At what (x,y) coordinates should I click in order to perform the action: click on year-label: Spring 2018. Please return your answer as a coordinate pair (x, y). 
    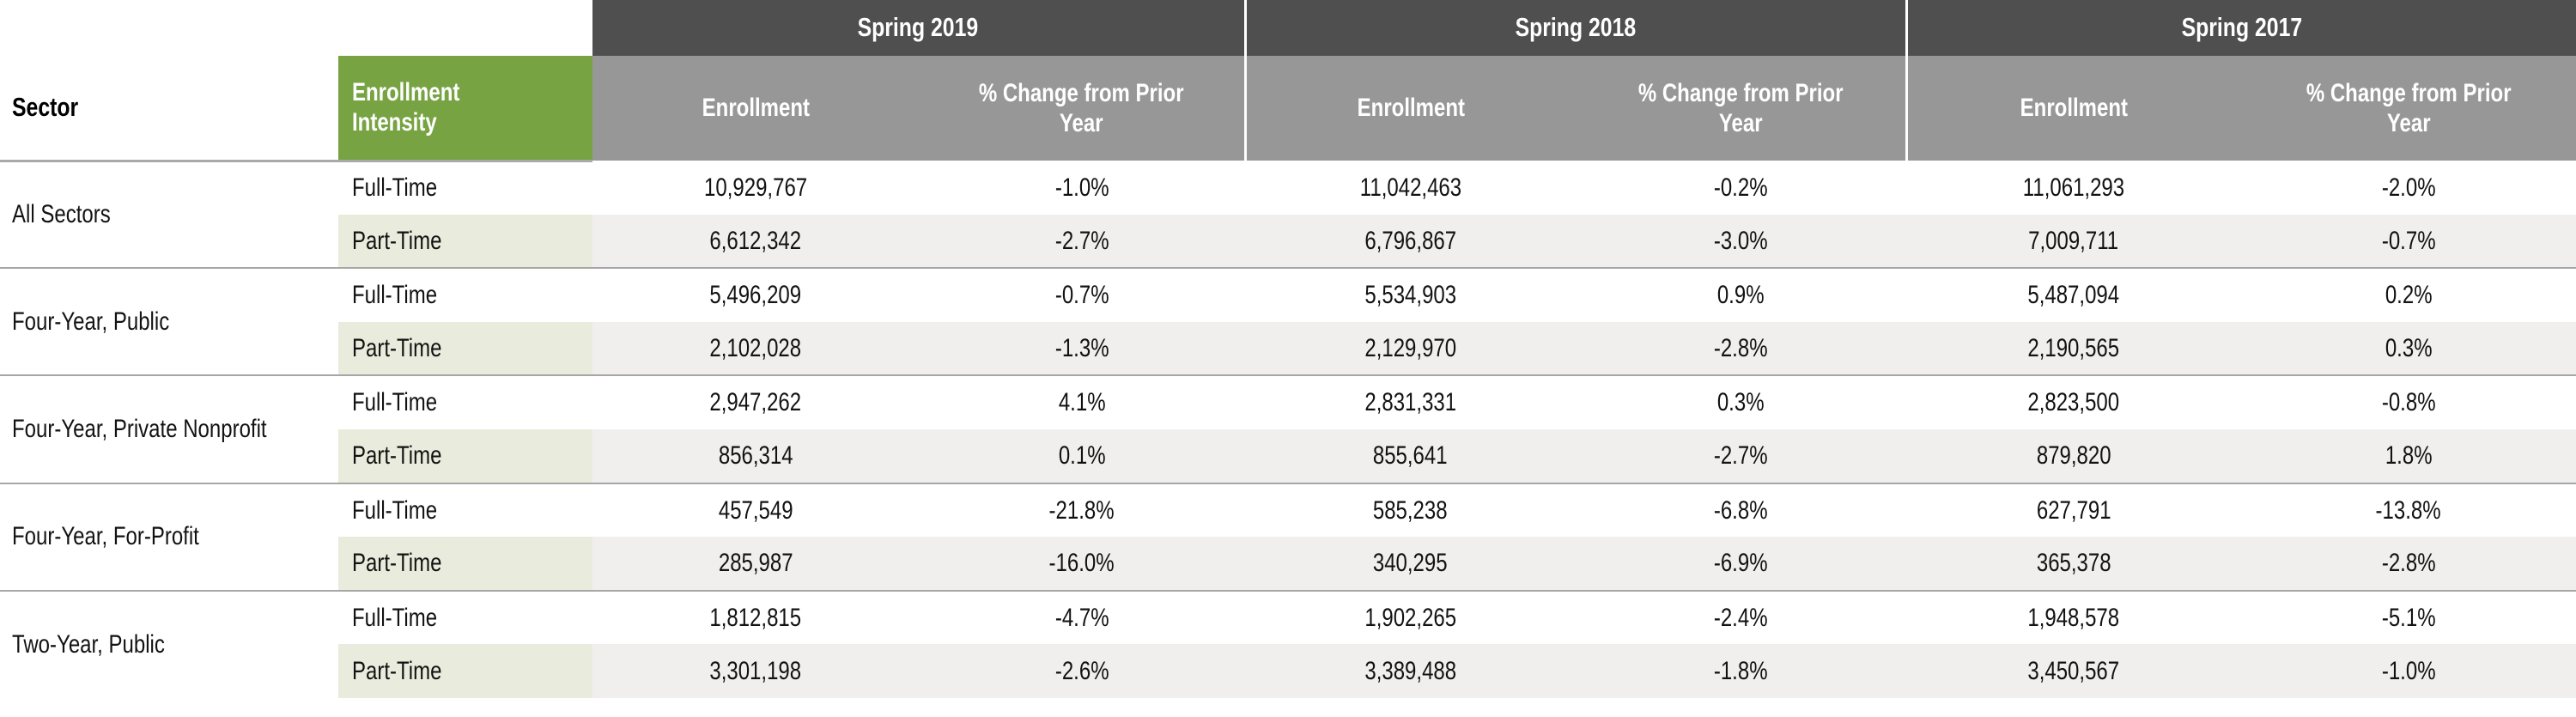
    Looking at the image, I should click on (1576, 27).